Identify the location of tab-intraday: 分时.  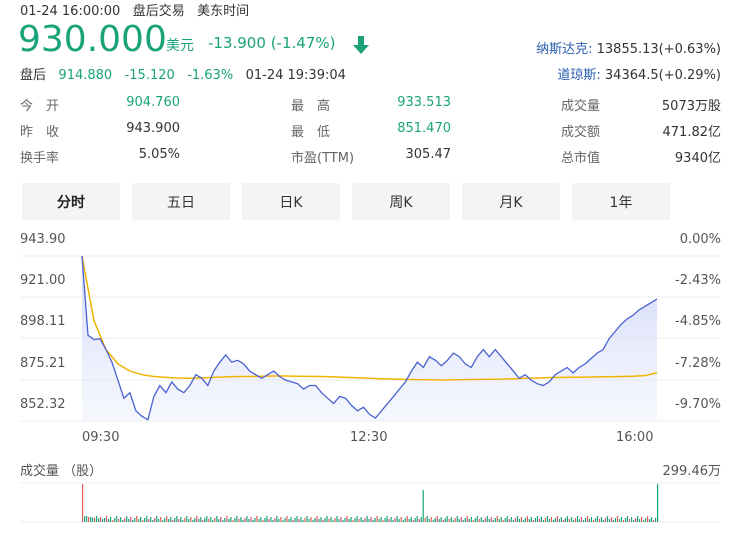
(71, 201).